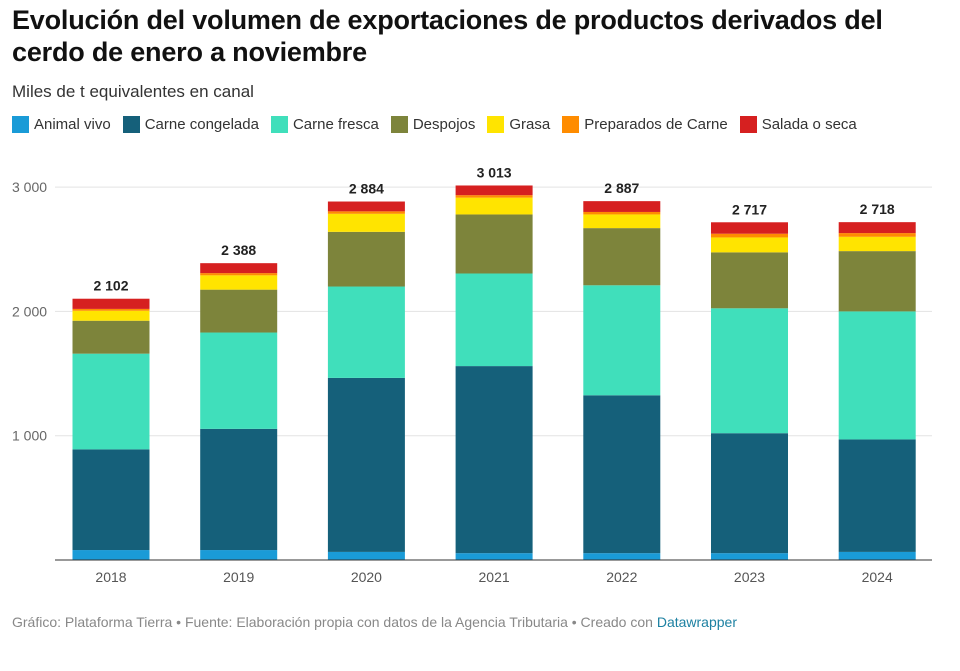 Image resolution: width=960 pixels, height=671 pixels. I want to click on x-tick-label: 2021, so click(494, 577).